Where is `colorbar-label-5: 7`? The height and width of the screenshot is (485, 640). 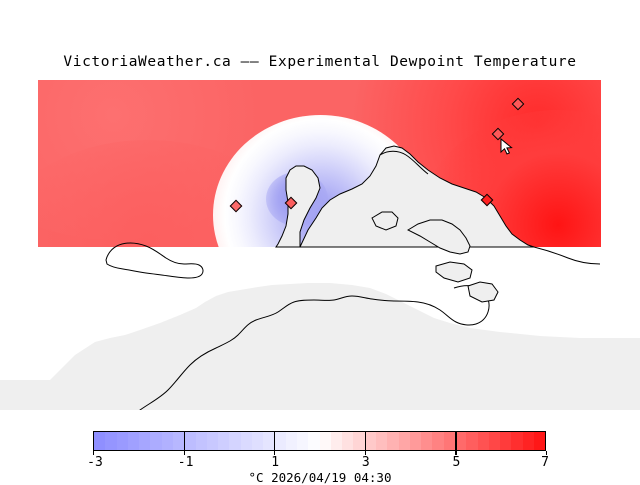 colorbar-label-5: 7 is located at coordinates (545, 462).